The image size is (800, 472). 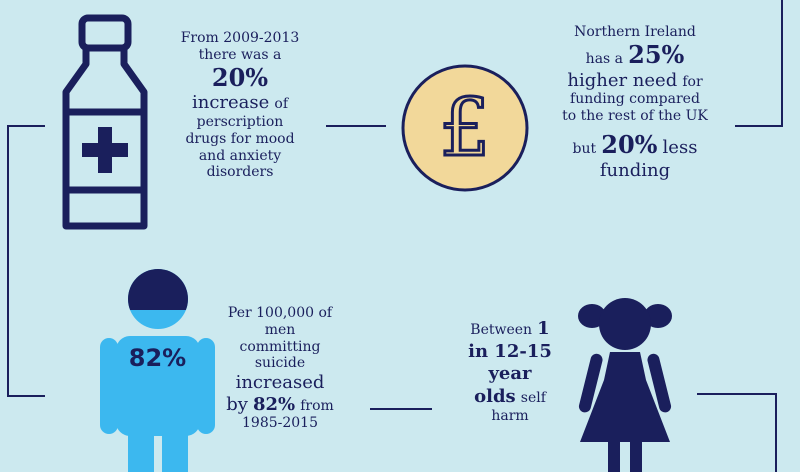 I want to click on stat-prescription-line6: and anxiety, so click(x=240, y=155).